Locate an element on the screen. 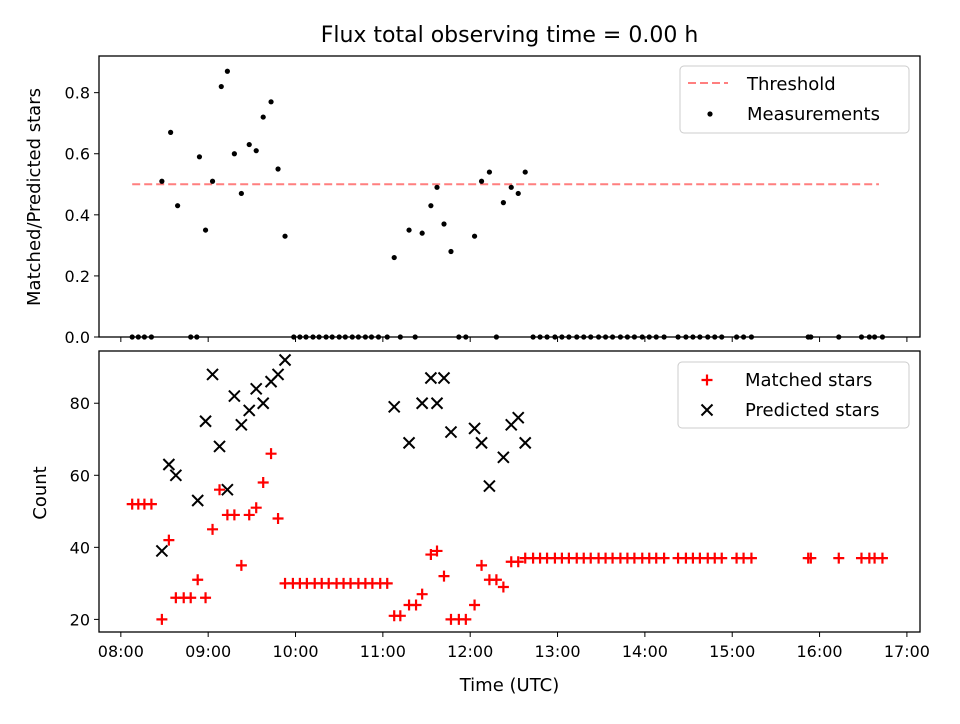  x-tick-label: 10:00 is located at coordinates (295, 651).